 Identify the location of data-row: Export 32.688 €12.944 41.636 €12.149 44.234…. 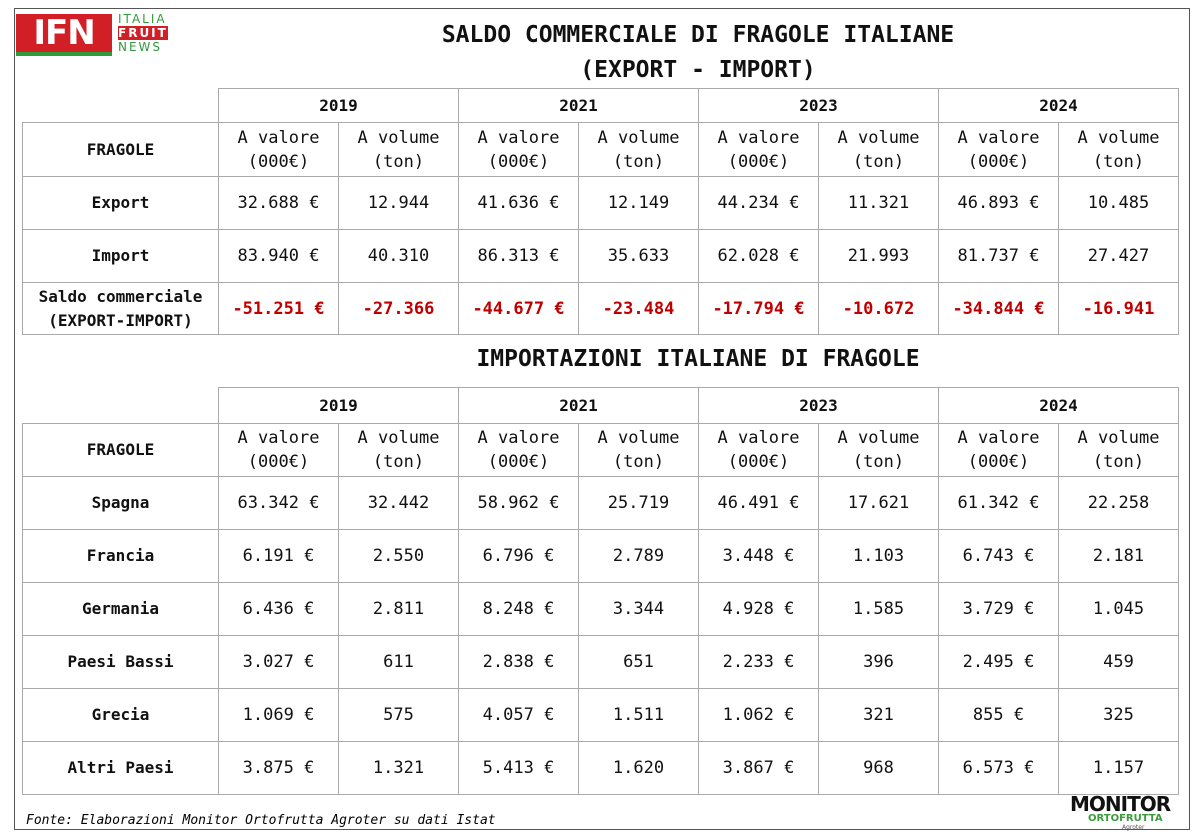
(600, 203).